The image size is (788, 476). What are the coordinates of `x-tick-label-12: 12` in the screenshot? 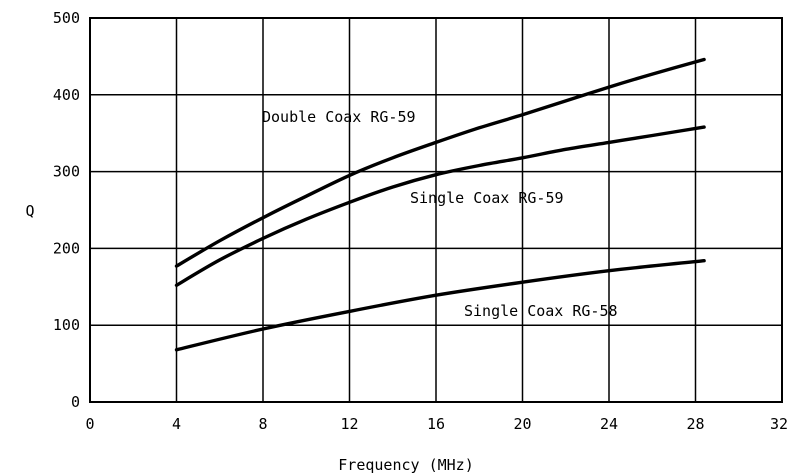 It's located at (349, 424).